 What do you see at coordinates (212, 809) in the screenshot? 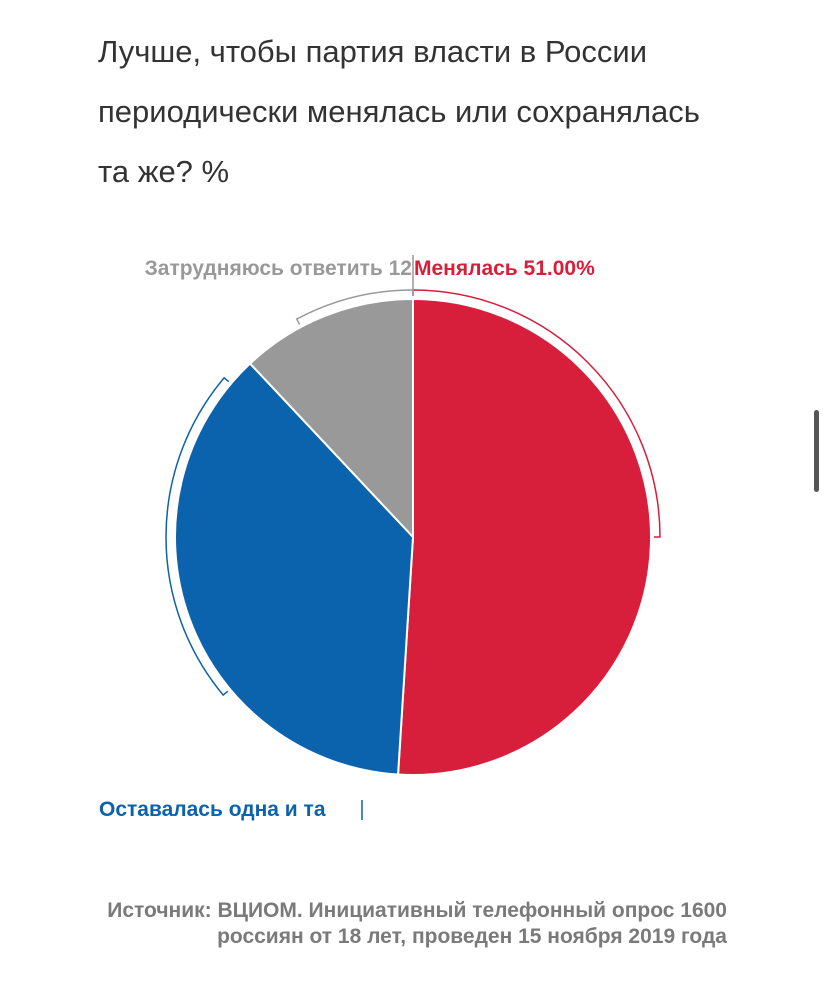
I see `slice-label-ostavalas: Оставалась одна и та` at bounding box center [212, 809].